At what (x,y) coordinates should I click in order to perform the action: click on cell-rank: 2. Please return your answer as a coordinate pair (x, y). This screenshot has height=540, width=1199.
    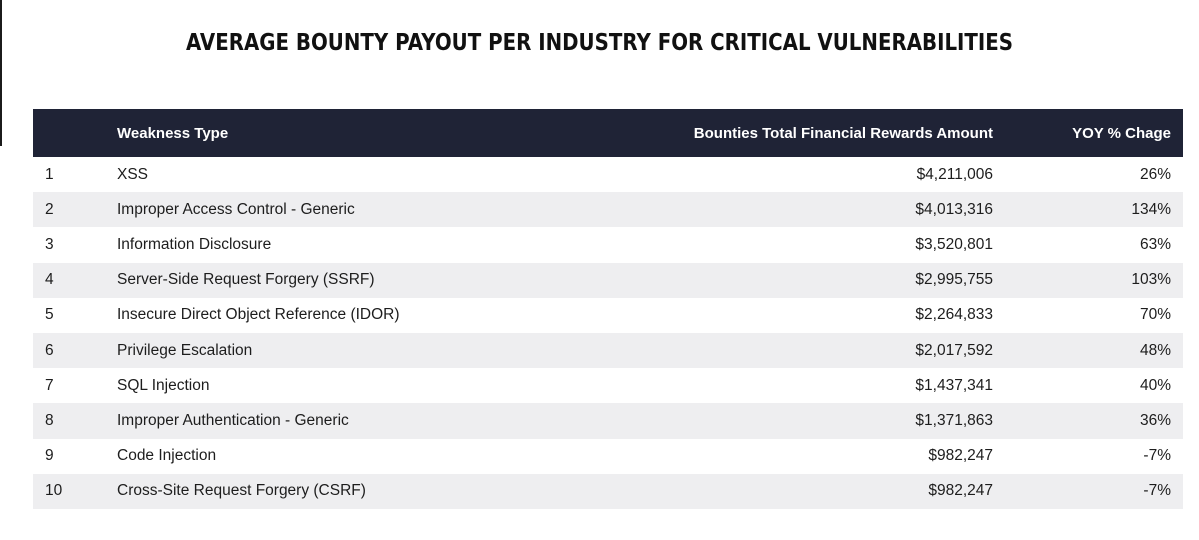
    Looking at the image, I should click on (49, 209).